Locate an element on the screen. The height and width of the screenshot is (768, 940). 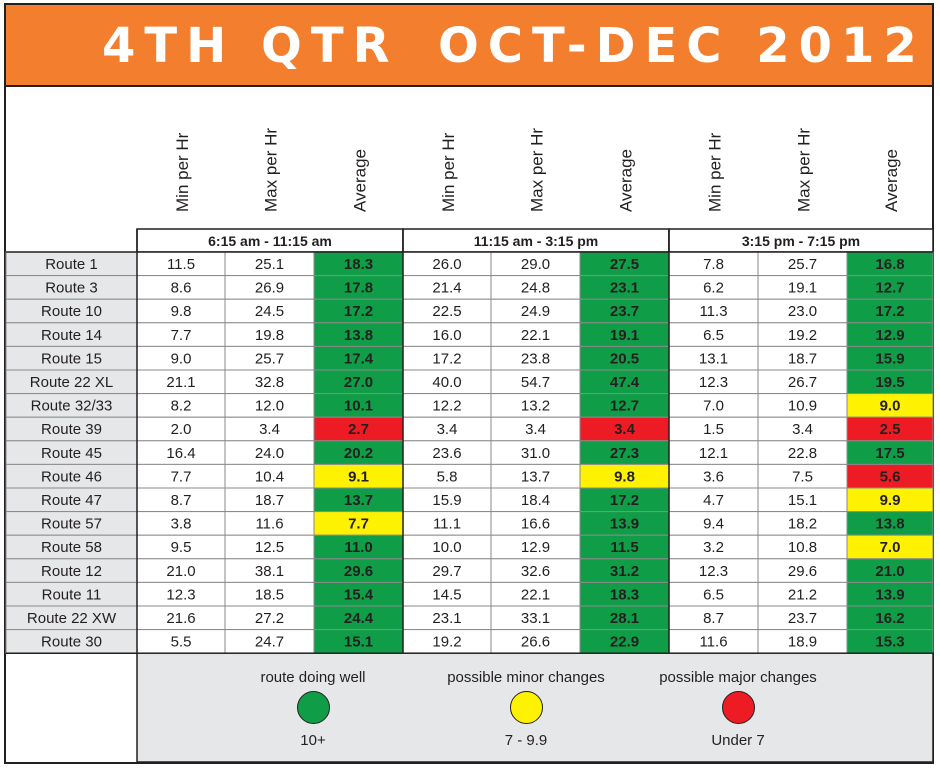
legend-color-circle is located at coordinates (738, 707).